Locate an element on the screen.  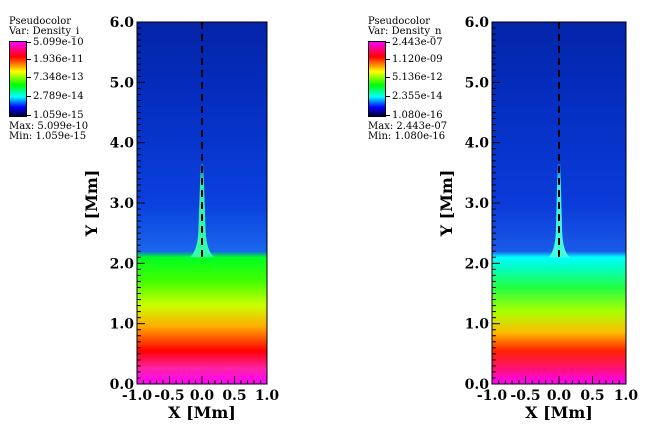
colorbar-tick: 7.348e-13 is located at coordinates (55, 78).